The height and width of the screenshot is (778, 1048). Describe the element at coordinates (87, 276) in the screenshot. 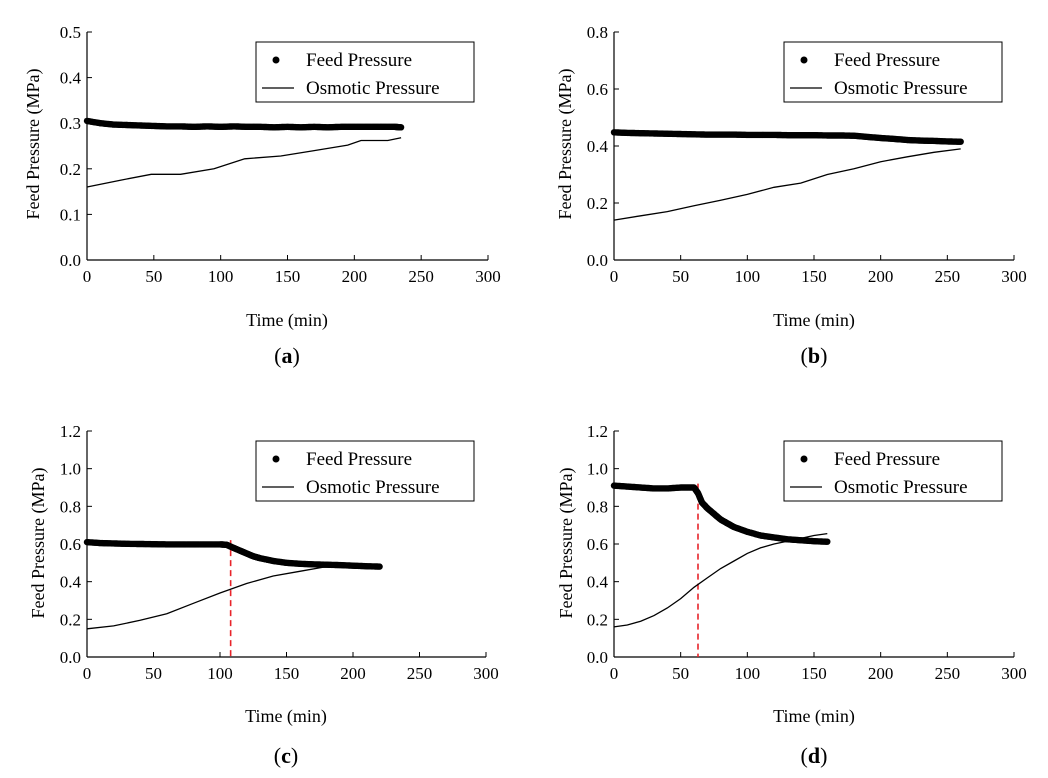

I see `x-tick-label-a-0: 0` at that location.